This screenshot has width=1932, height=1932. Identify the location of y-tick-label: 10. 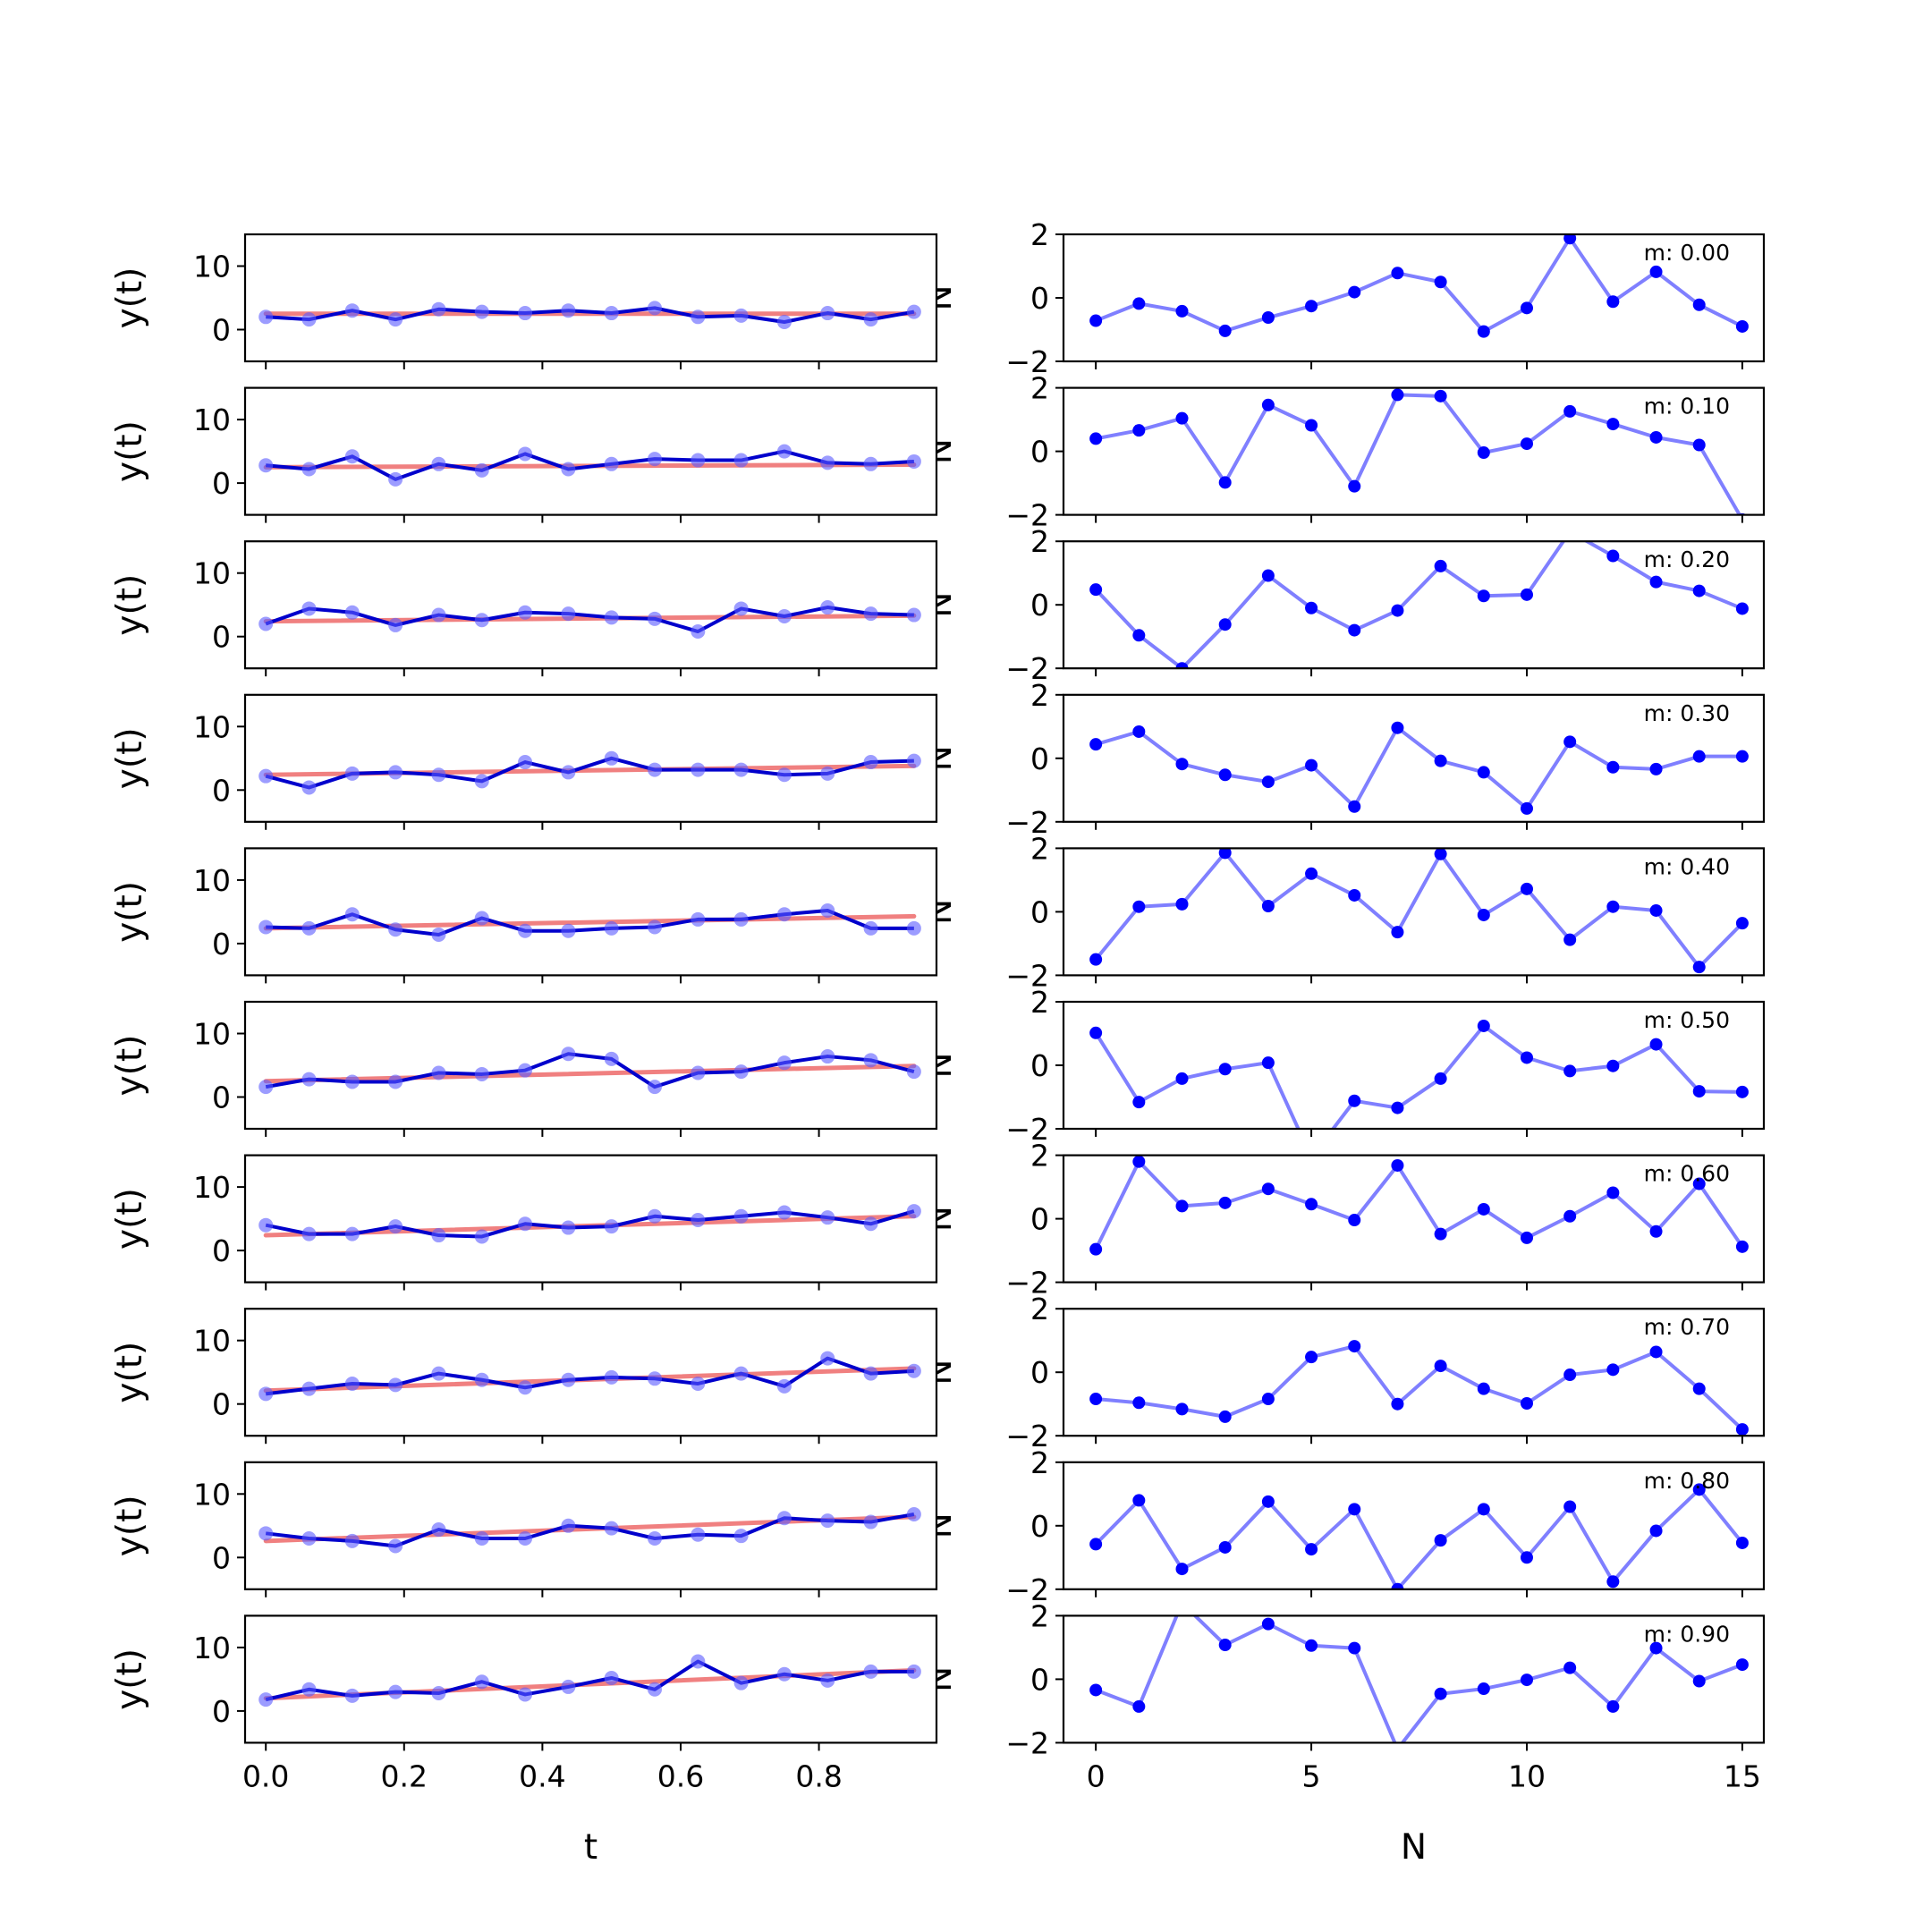
(212, 1648).